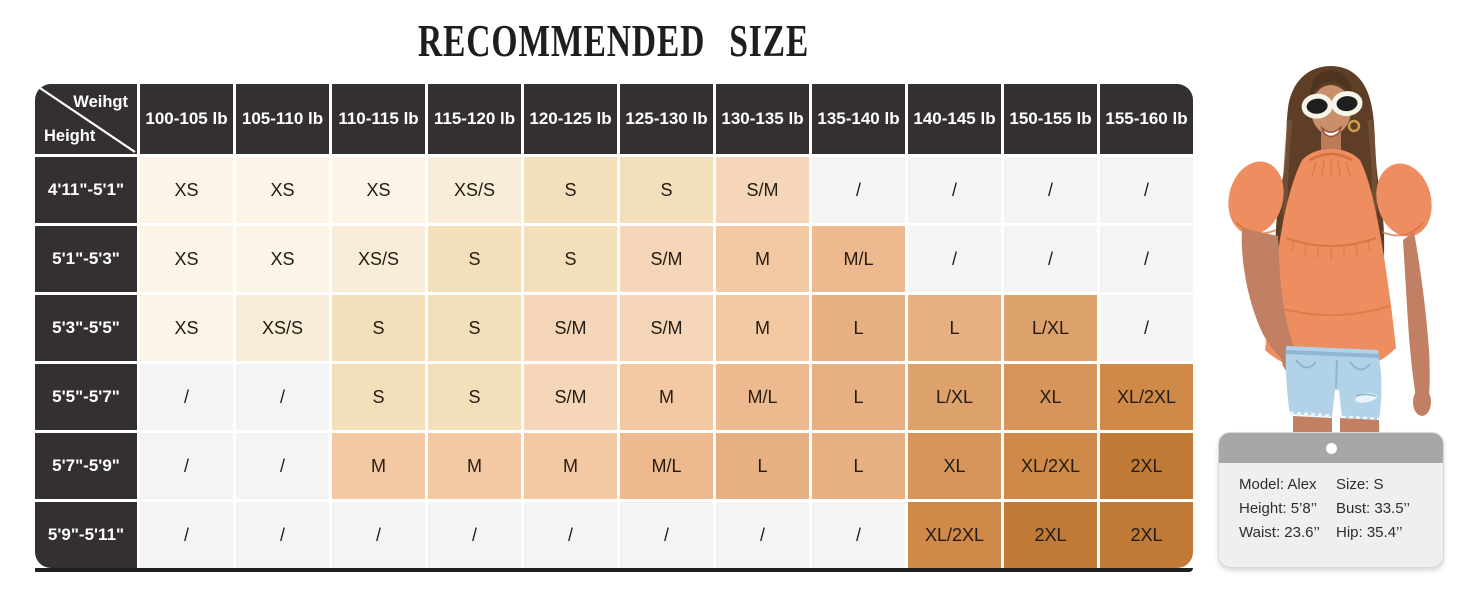  What do you see at coordinates (86, 328) in the screenshot?
I see `height-row-header: 5'3"-5'5"` at bounding box center [86, 328].